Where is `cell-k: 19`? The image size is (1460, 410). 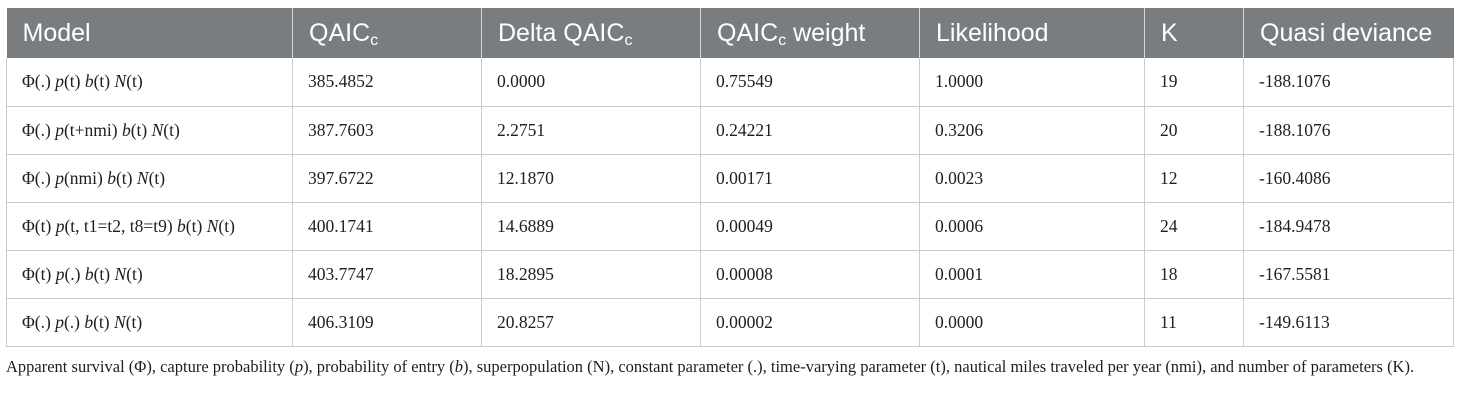
cell-k: 19 is located at coordinates (1194, 82).